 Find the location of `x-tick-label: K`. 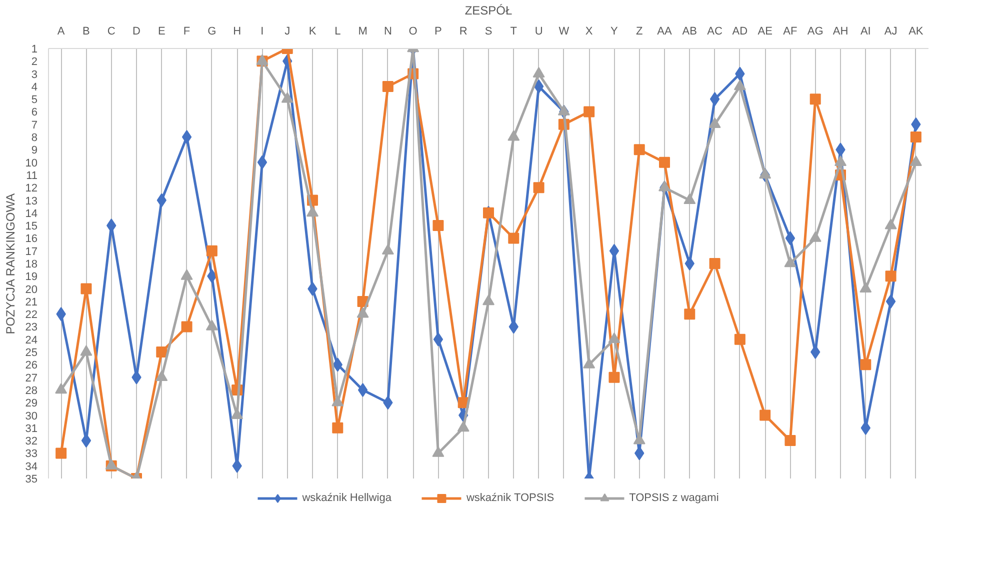

x-tick-label: K is located at coordinates (312, 32).